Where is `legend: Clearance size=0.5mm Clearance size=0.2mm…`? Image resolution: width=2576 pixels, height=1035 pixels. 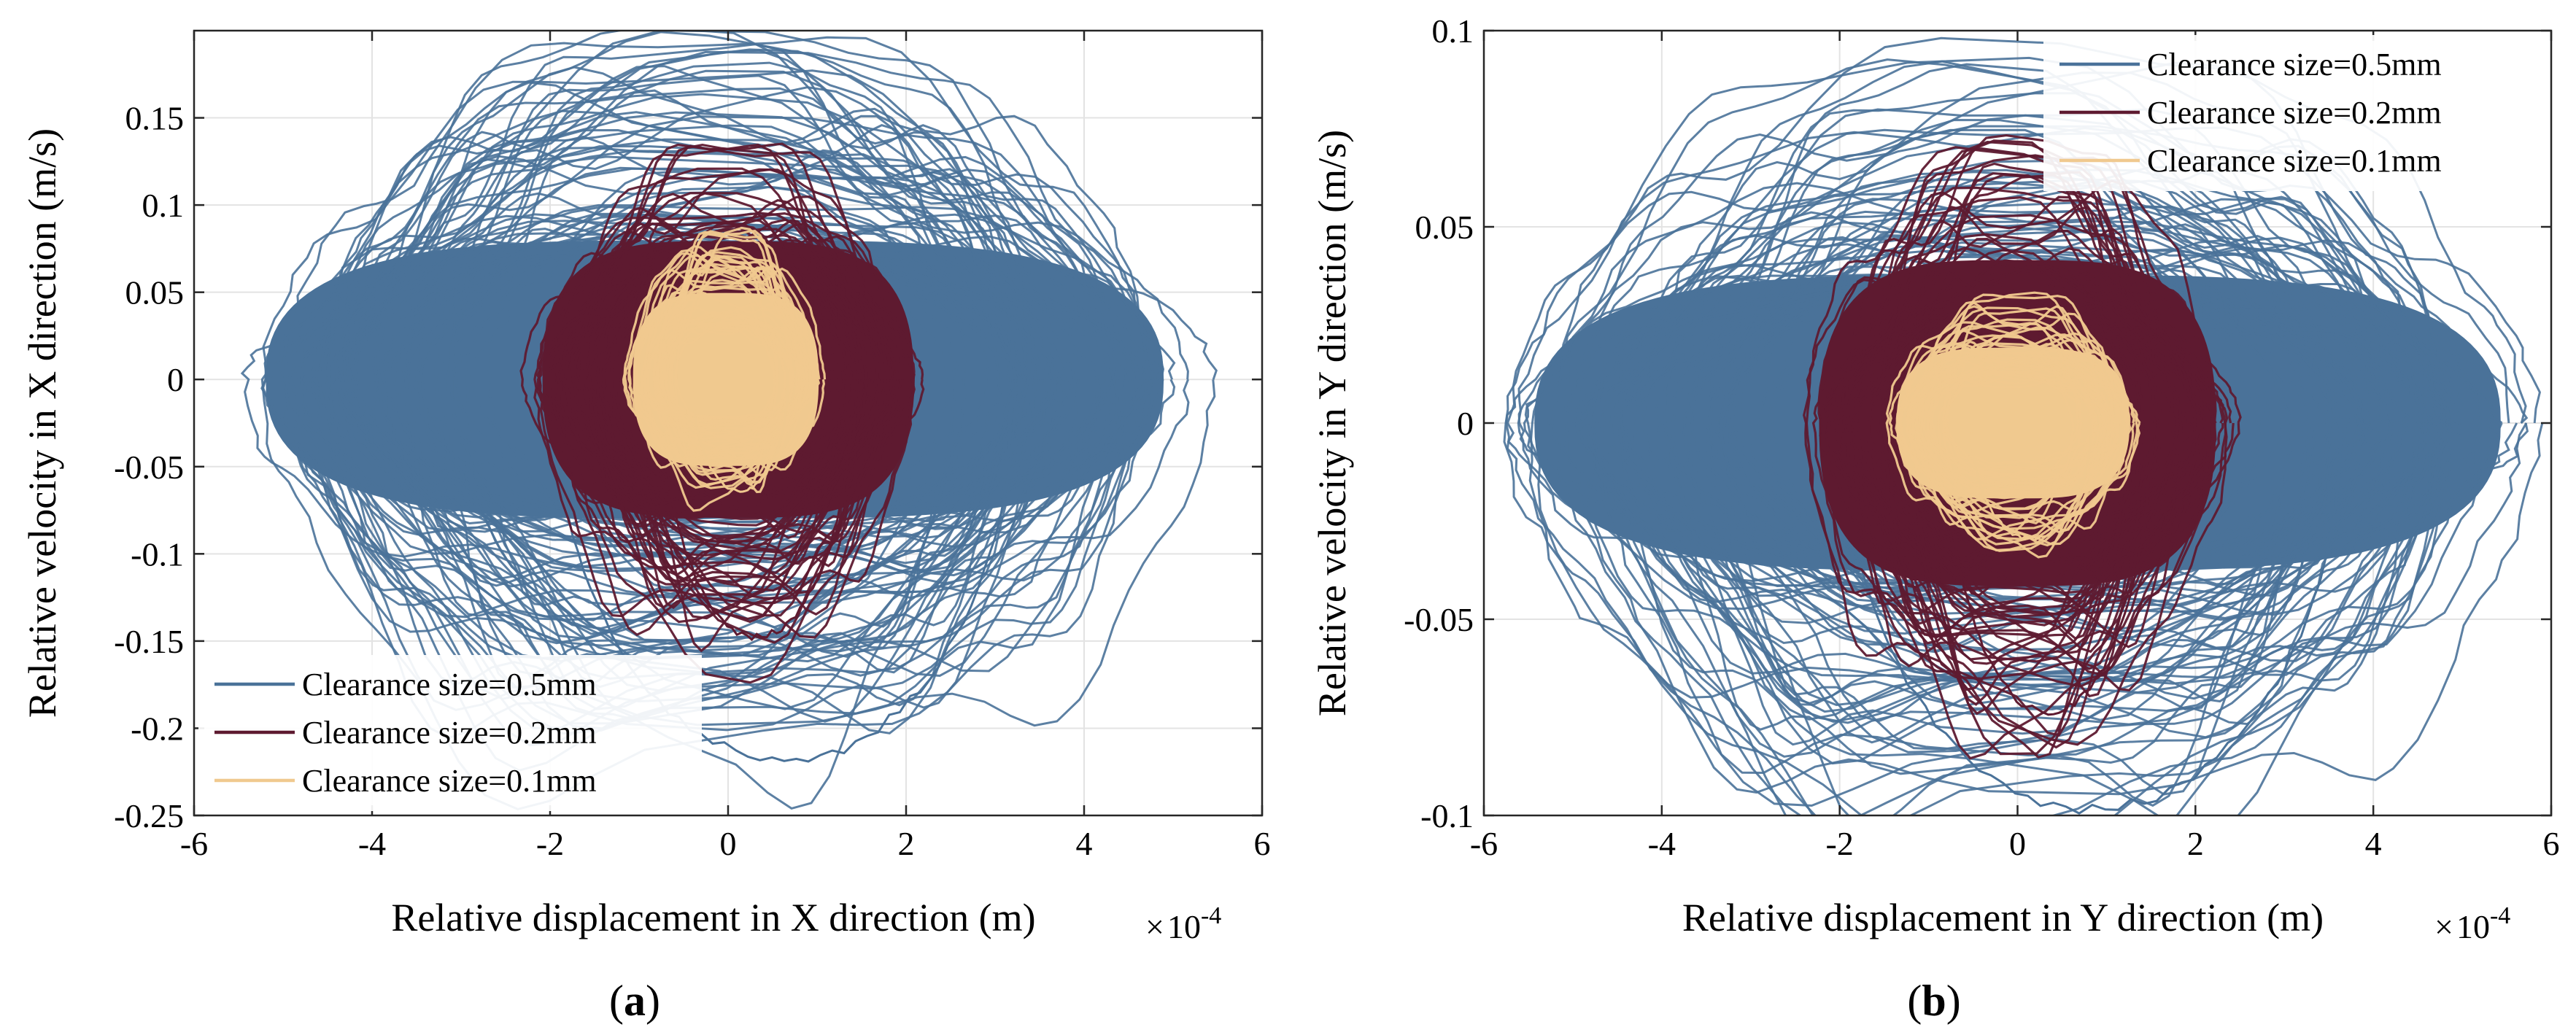 legend: Clearance size=0.5mm Clearance size=0.2mm… is located at coordinates (450, 733).